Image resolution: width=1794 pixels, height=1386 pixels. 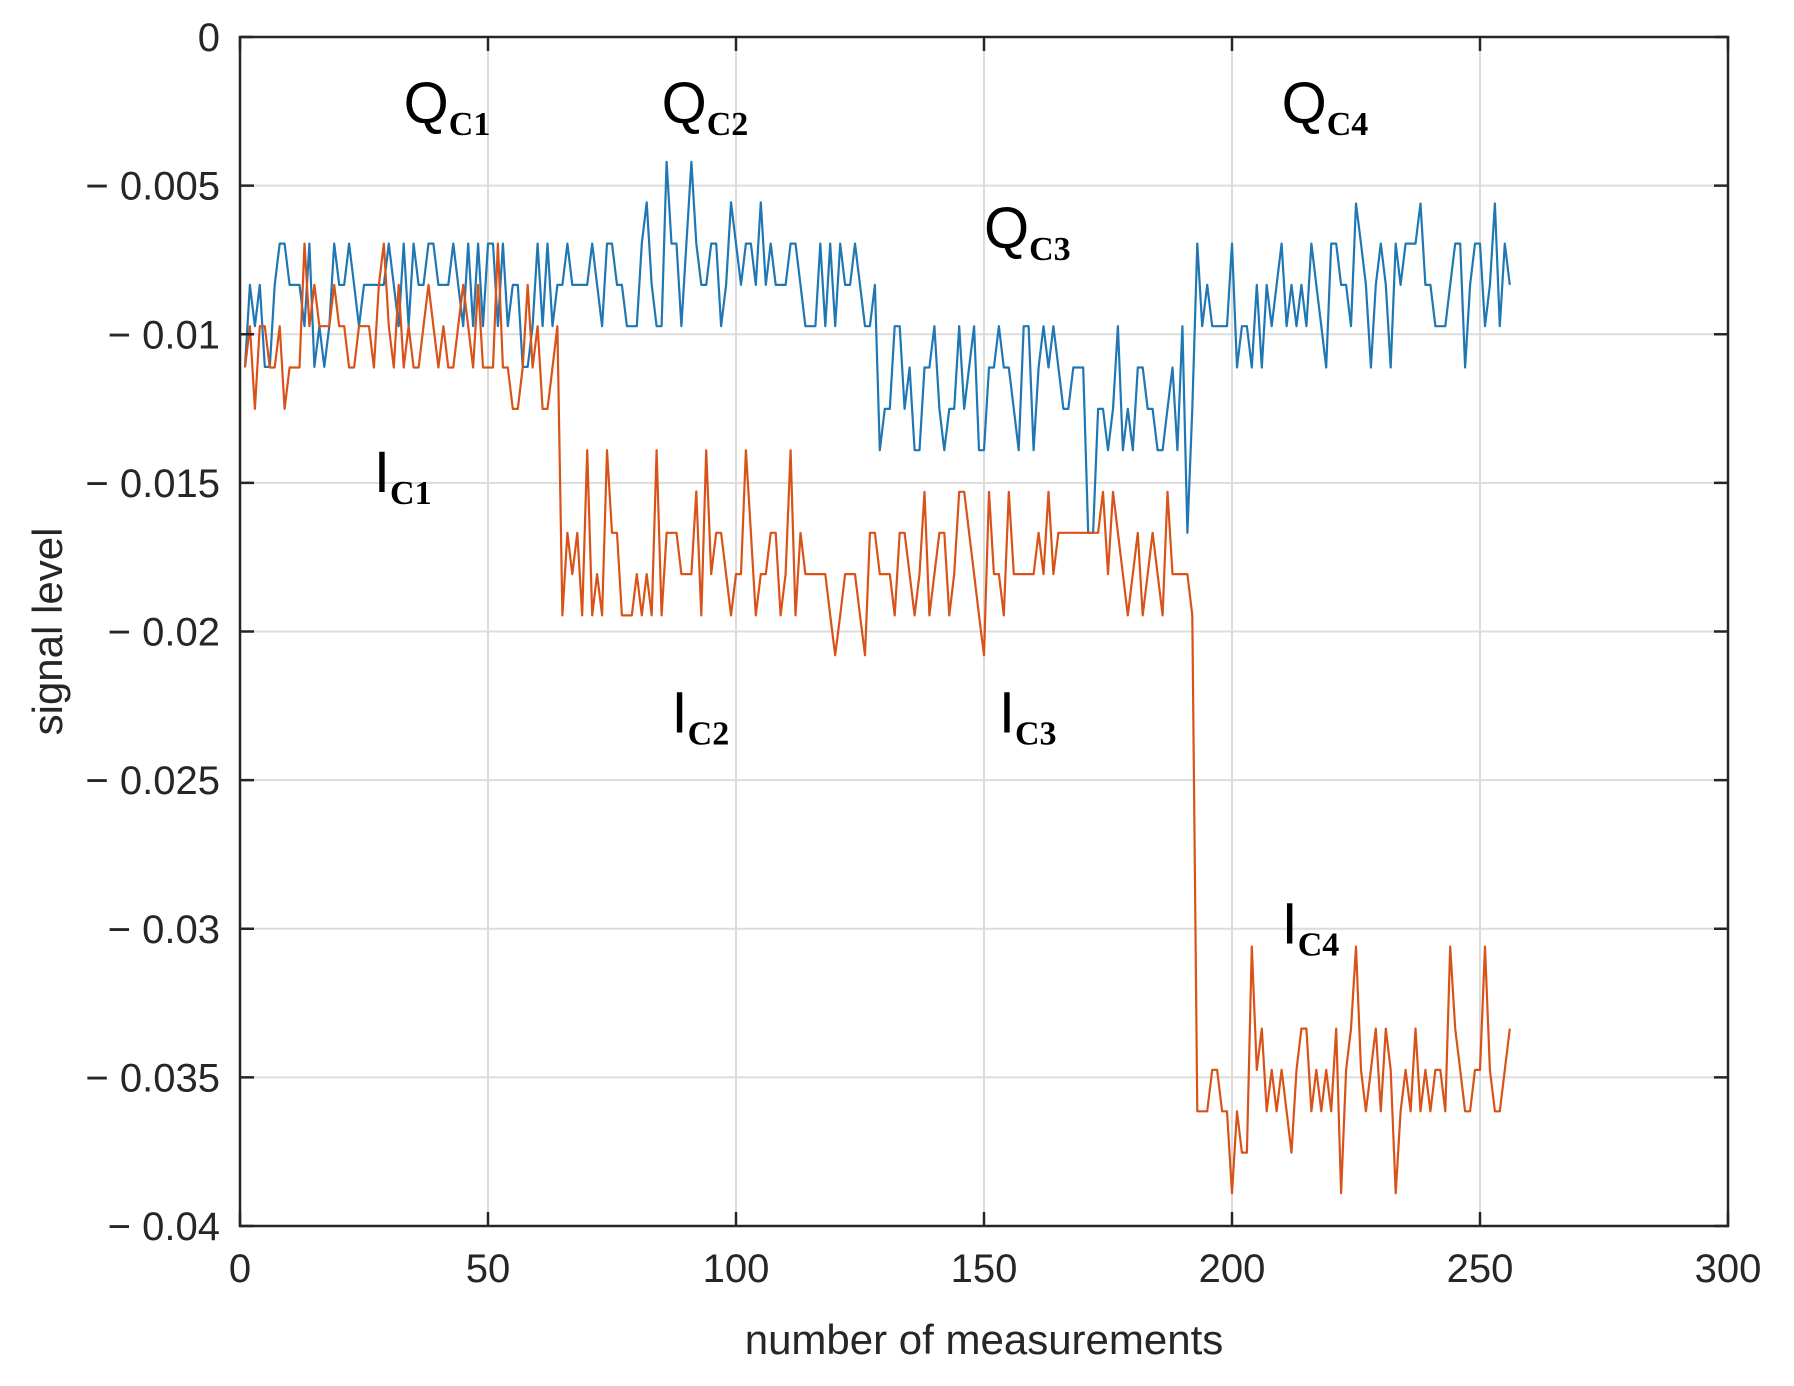 I want to click on annotation-Q-C2: QC2, so click(x=705, y=107).